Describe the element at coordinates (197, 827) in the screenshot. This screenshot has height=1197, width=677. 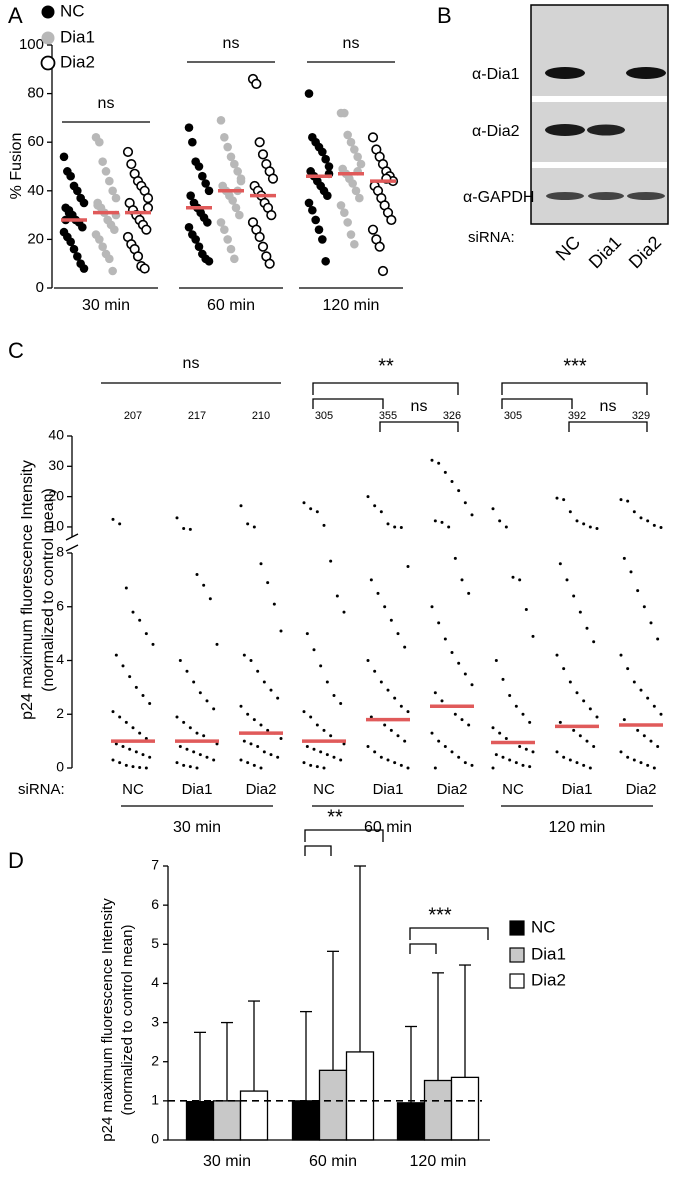
I see `x-group-label: 30 min` at that location.